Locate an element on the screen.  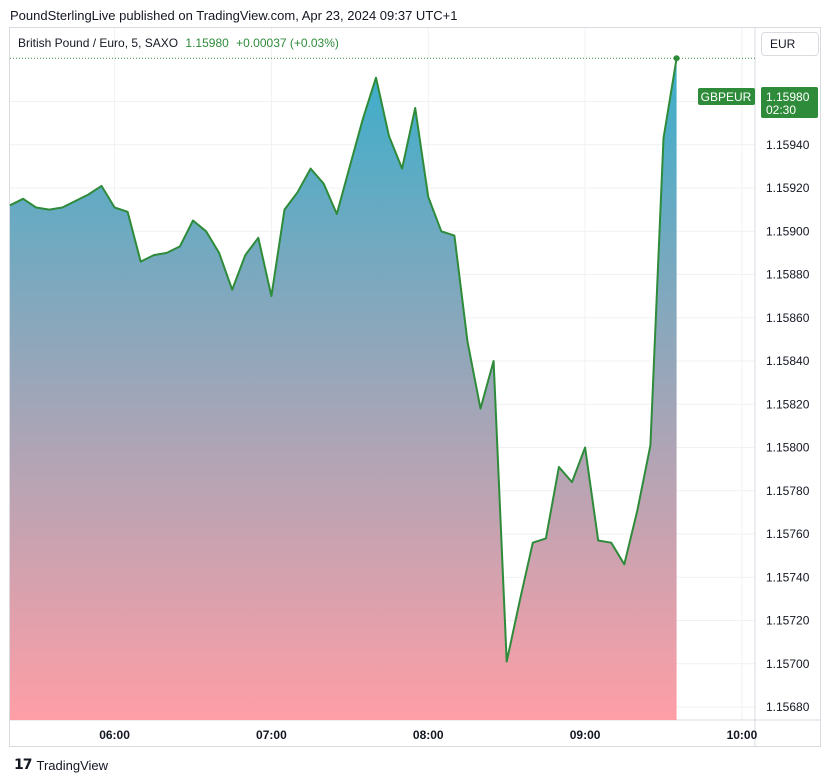
footer-brand: 17 TradingView is located at coordinates (61, 765).